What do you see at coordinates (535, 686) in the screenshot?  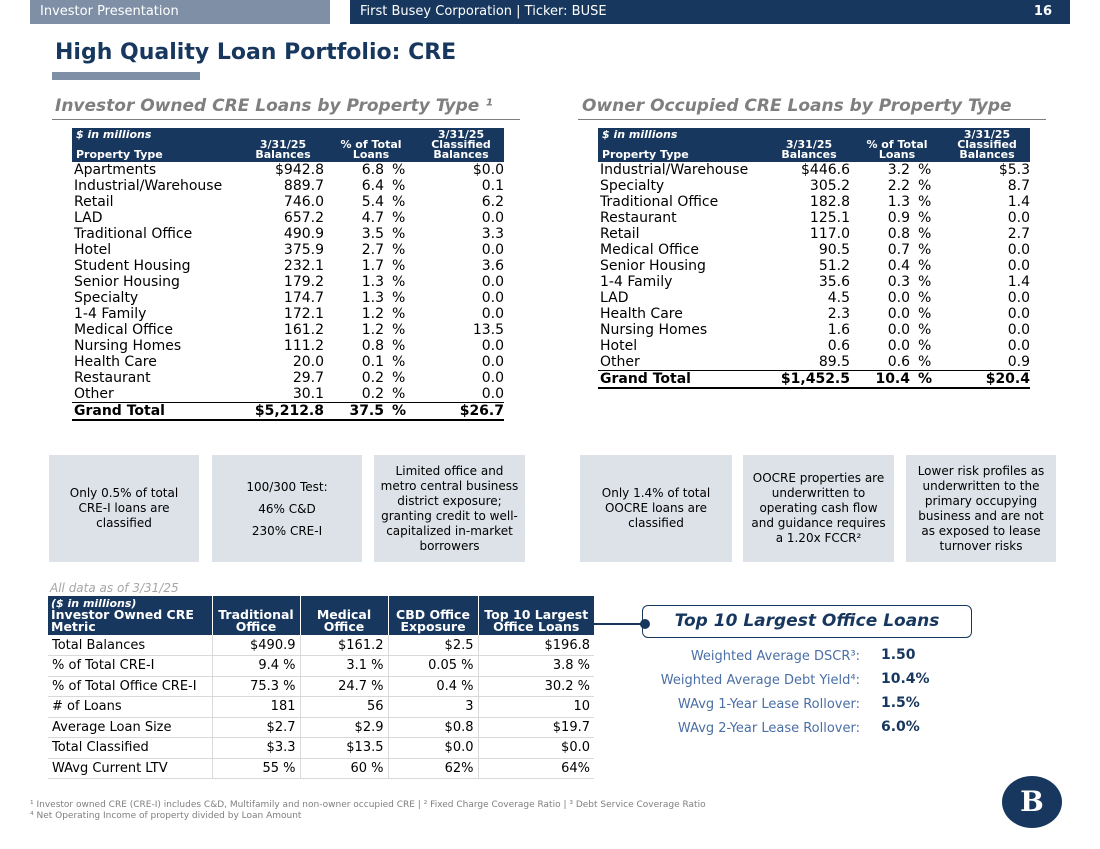 I see `metric-value-cell: 30.2 %` at bounding box center [535, 686].